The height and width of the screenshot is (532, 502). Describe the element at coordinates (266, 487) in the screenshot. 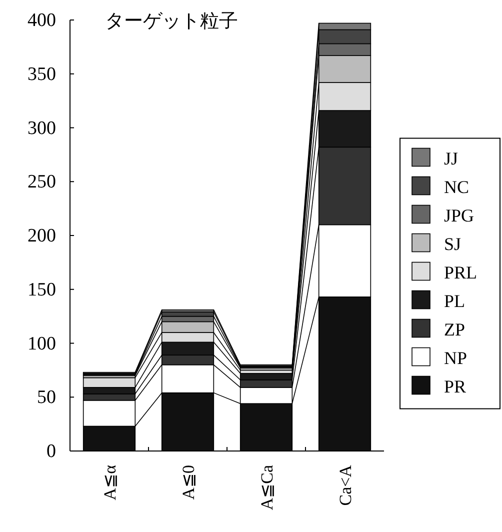

I see `x-tick-label: A≦Ca` at that location.